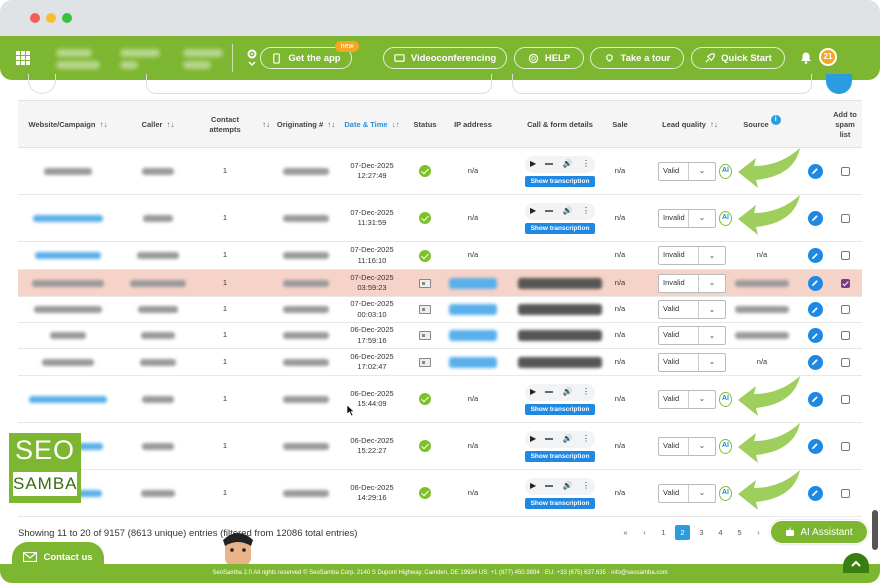 This screenshot has height=583, width=880. I want to click on close-window-button, so click(35, 18).